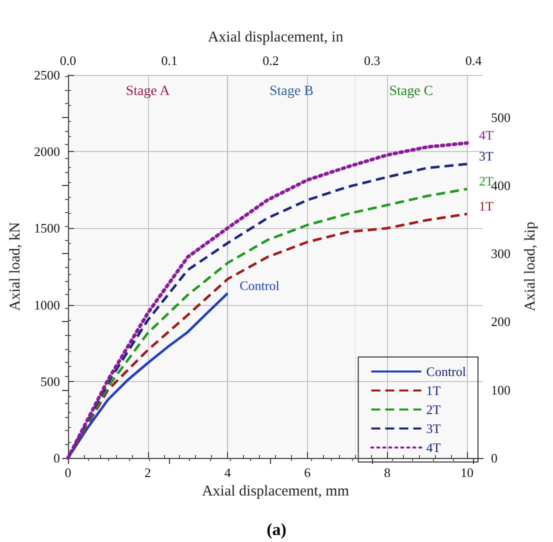 The height and width of the screenshot is (542, 553). What do you see at coordinates (47, 152) in the screenshot?
I see `y-tick-label: 2000` at bounding box center [47, 152].